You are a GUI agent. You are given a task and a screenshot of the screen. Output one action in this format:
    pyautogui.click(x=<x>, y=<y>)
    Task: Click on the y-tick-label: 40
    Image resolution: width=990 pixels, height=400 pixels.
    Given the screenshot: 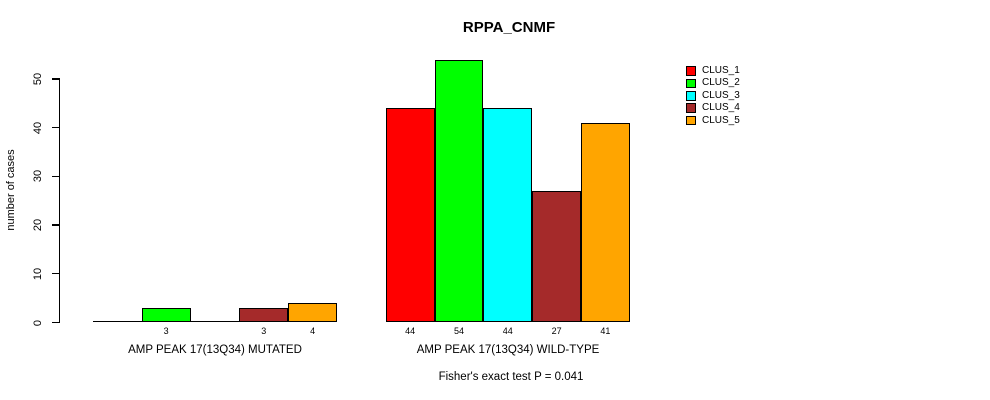 What is the action you would take?
    pyautogui.click(x=38, y=127)
    